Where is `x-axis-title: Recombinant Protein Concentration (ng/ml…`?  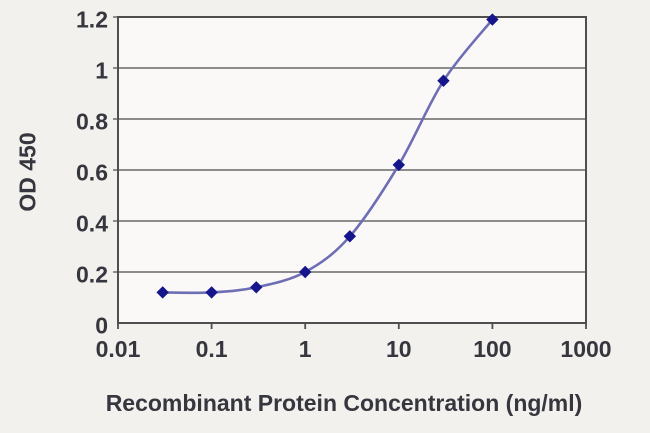 x-axis-title: Recombinant Protein Concentration (ng/ml… is located at coordinates (344, 403).